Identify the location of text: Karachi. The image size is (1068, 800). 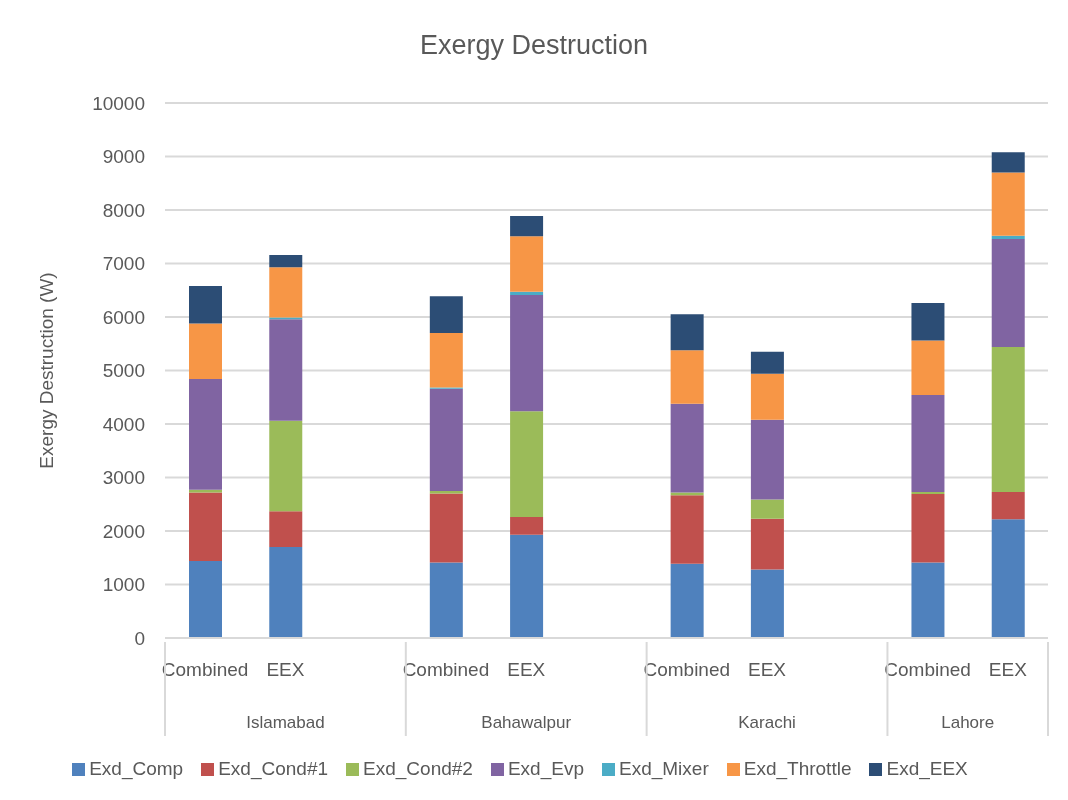
(767, 722).